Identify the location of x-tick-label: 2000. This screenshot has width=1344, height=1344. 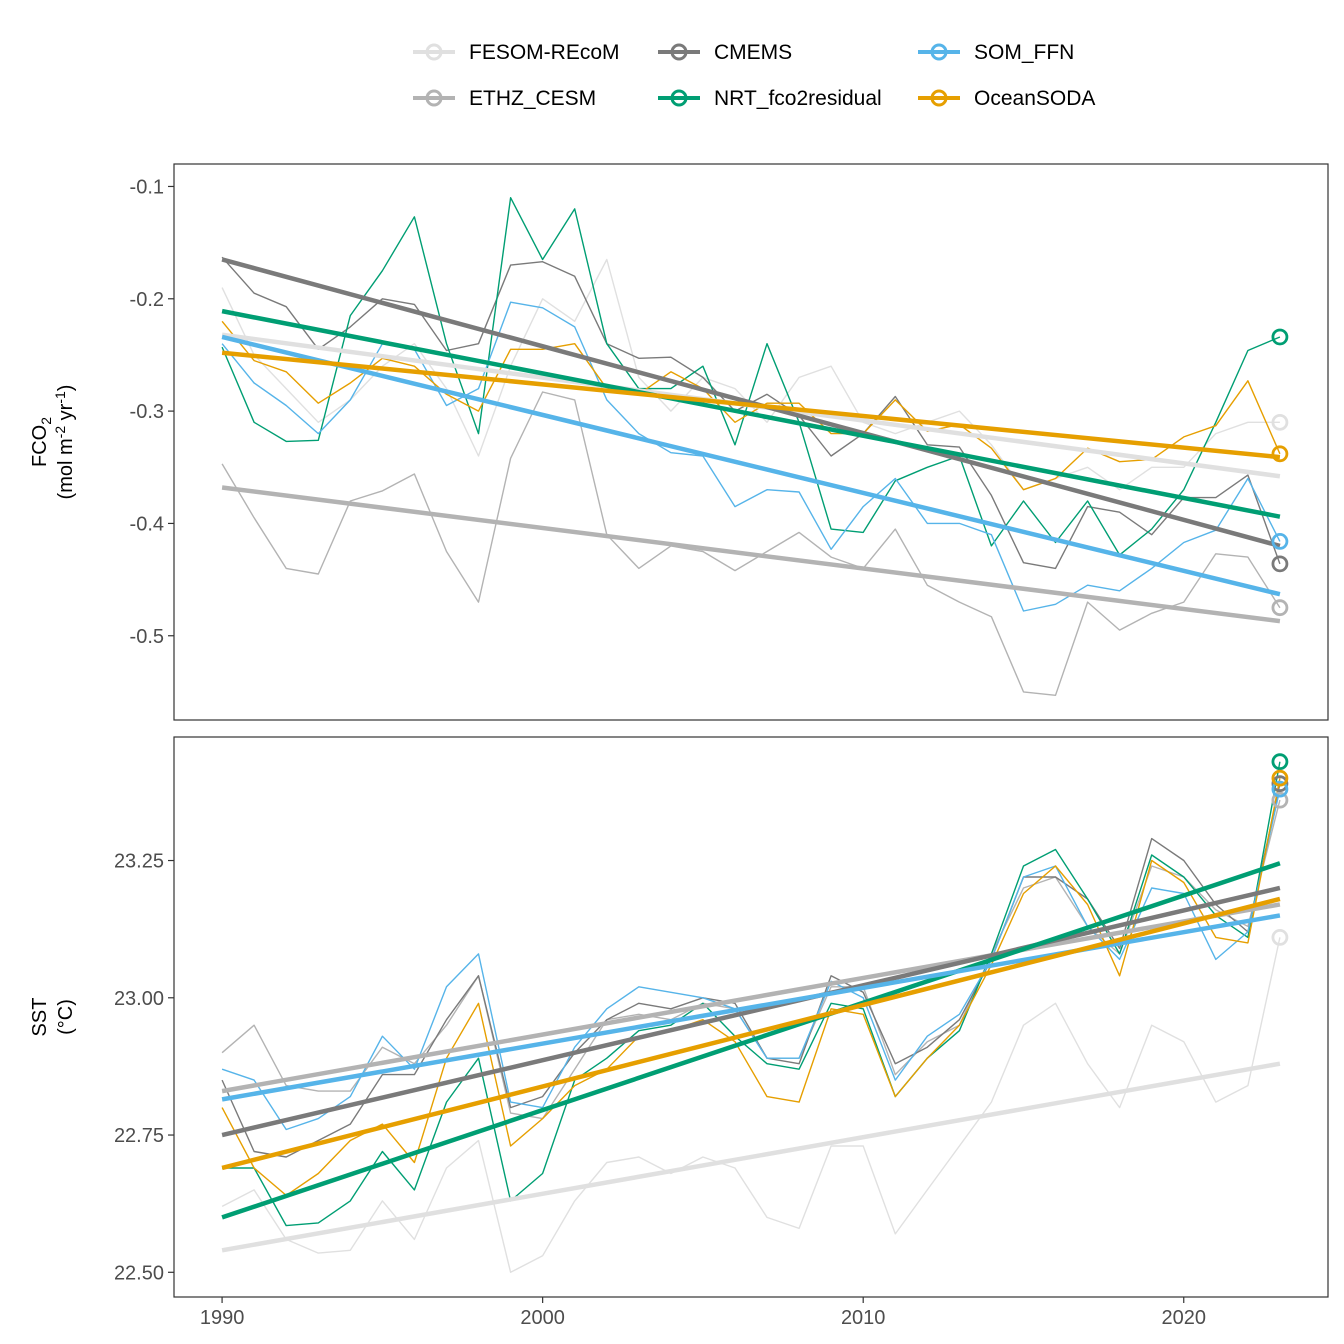
(542, 1318).